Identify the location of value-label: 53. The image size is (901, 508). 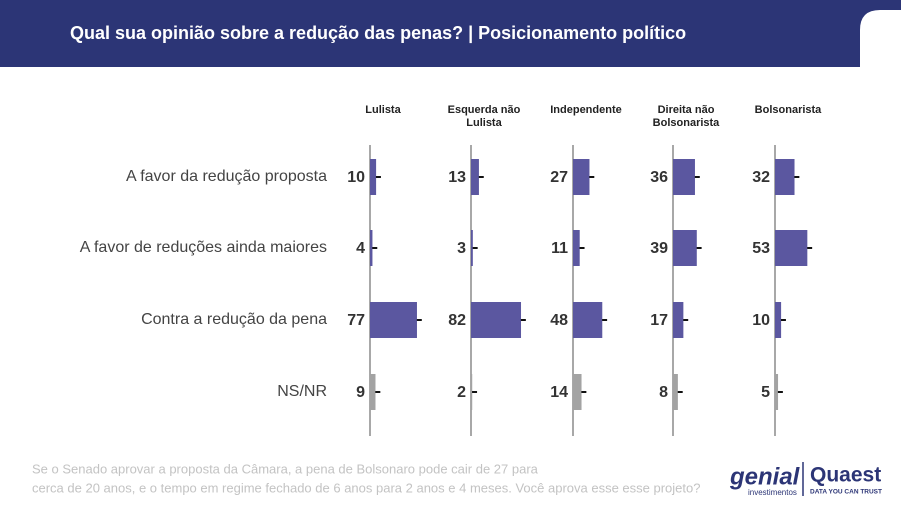
(761, 248).